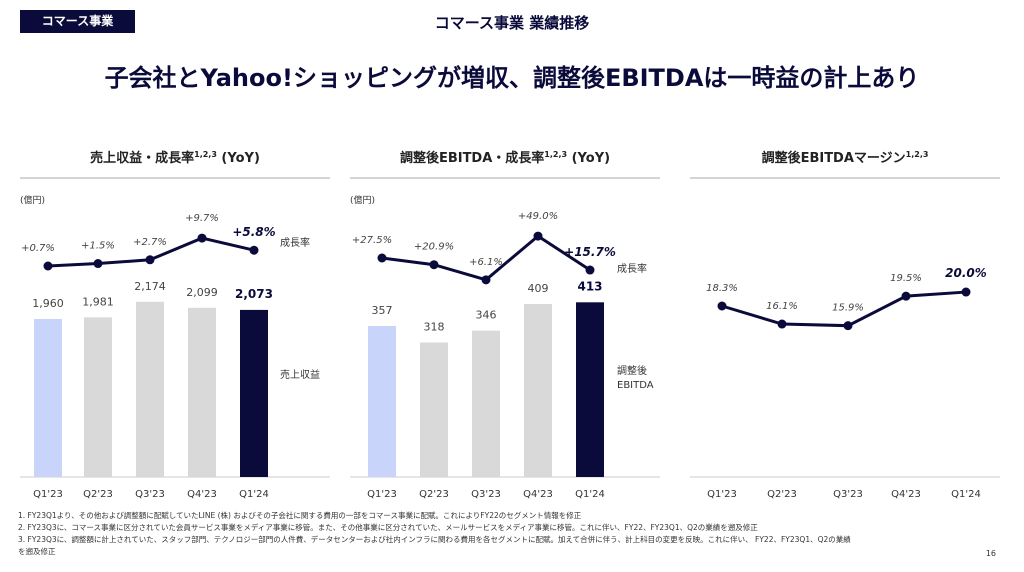  I want to click on line-value-label: +20.9%, so click(434, 247).